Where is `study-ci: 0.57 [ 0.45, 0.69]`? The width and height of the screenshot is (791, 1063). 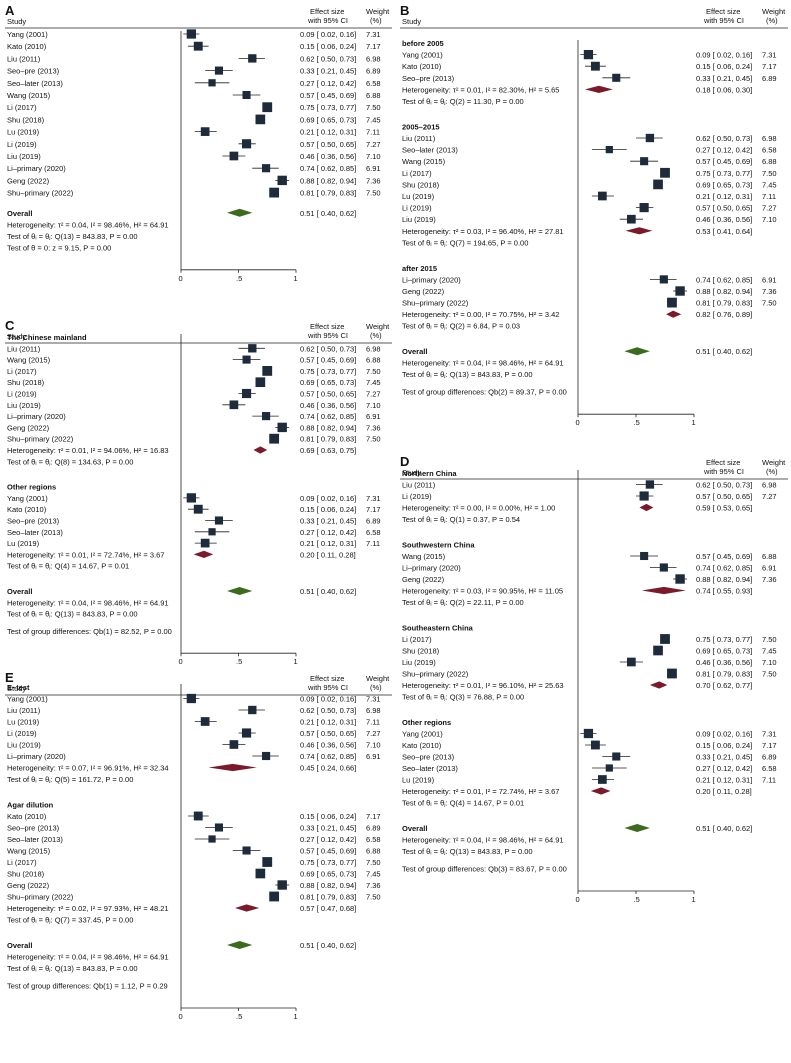
study-ci: 0.57 [ 0.45, 0.69] is located at coordinates (328, 95).